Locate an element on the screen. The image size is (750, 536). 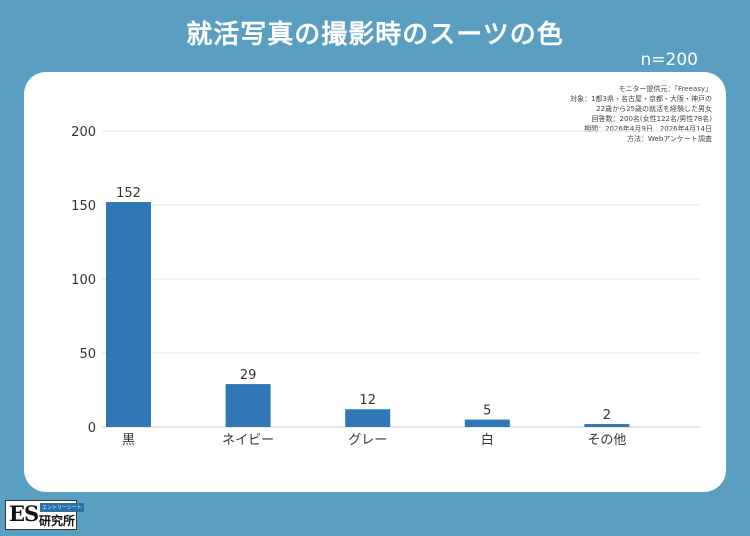
y-tick-label: 0 is located at coordinates (92, 428).